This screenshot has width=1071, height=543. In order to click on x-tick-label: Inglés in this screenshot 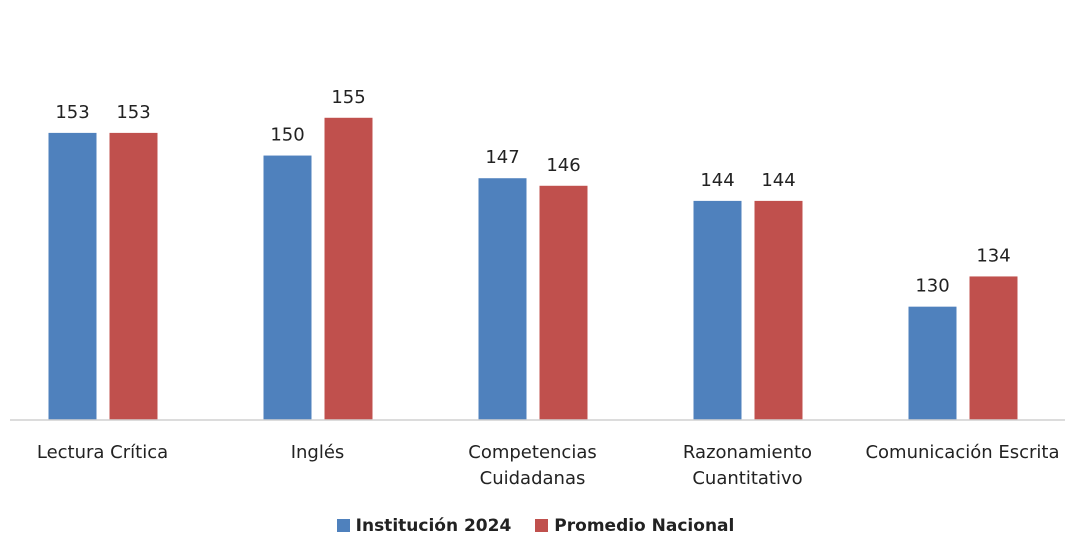, I will do `click(317, 452)`.